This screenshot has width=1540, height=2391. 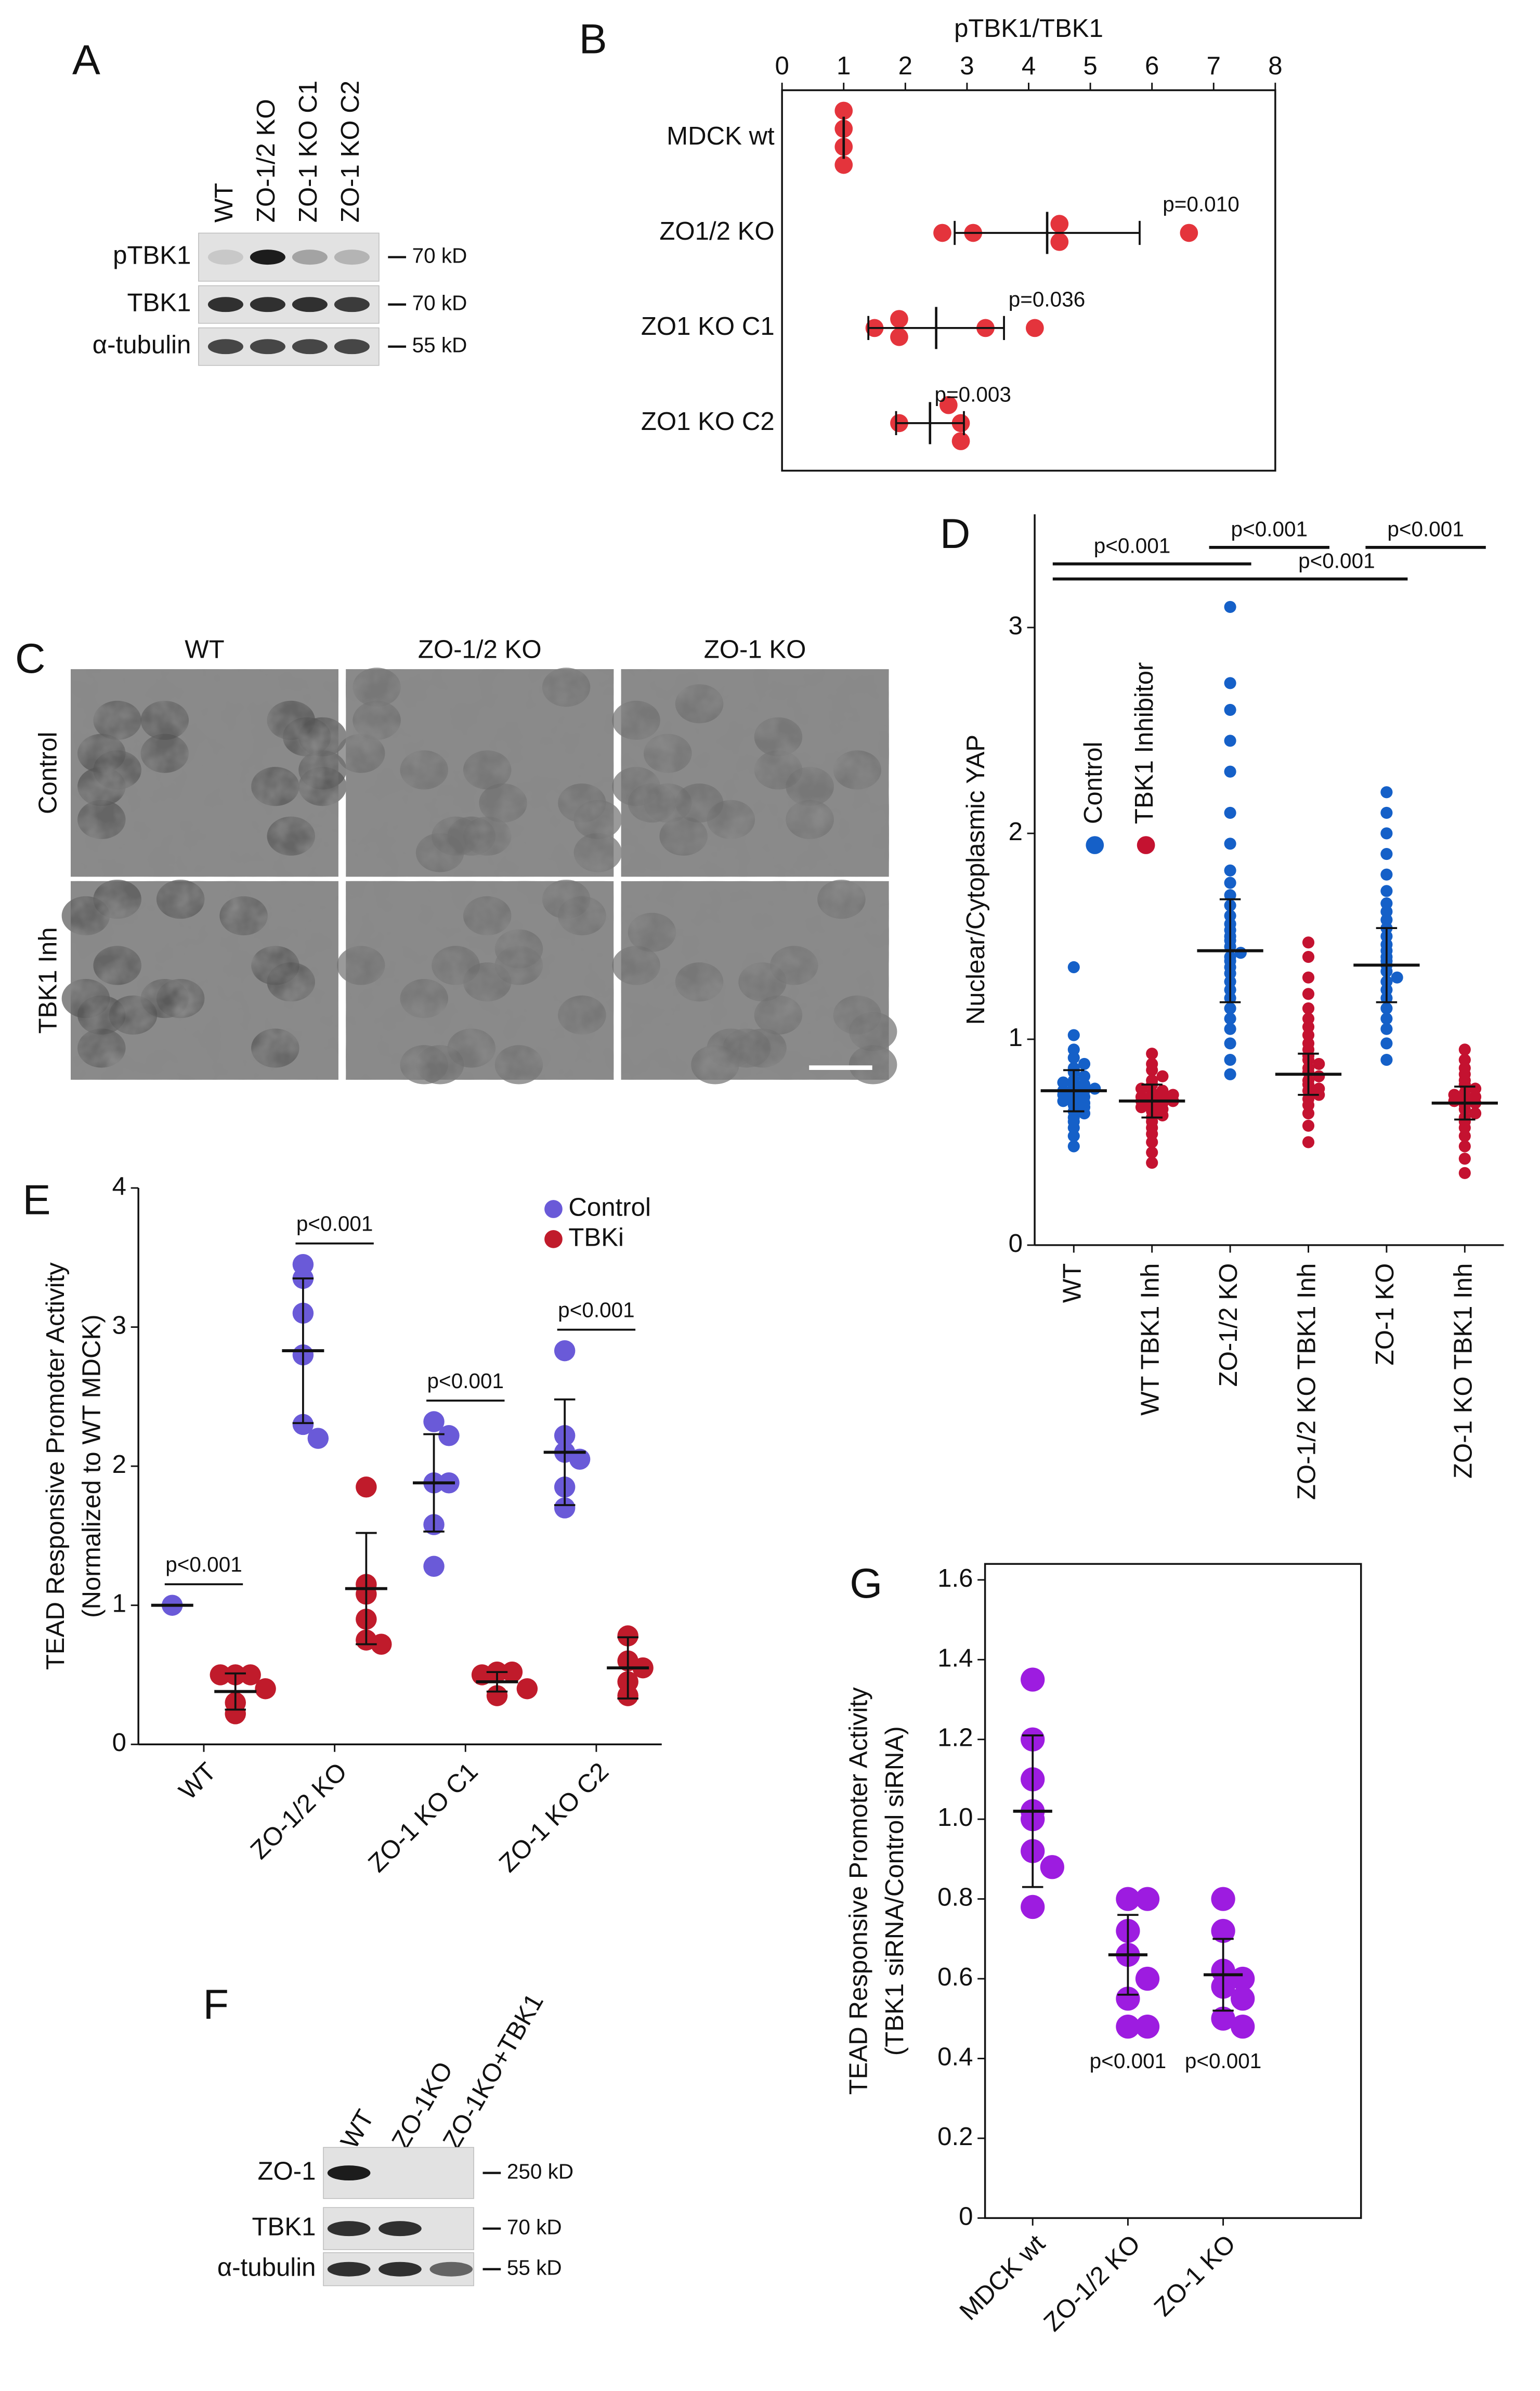 I want to click on y-tick-label: 0.8, so click(x=955, y=1898).